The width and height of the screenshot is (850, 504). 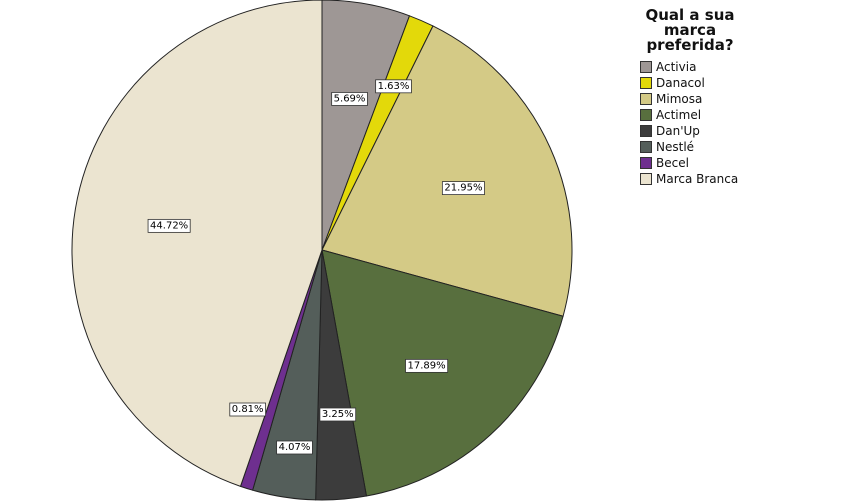 I want to click on data-label-text: 21.95%, so click(x=463, y=188).